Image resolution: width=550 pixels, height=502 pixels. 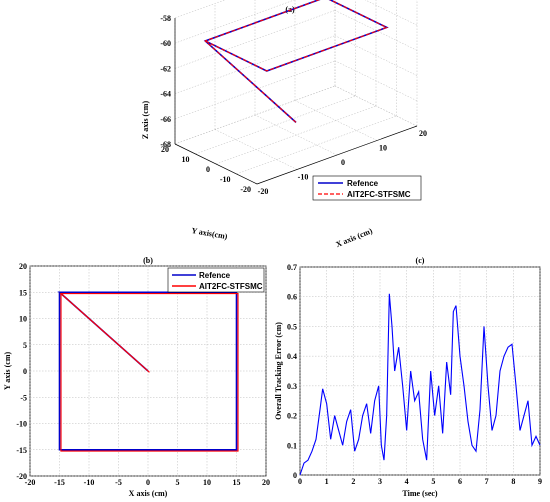 I want to click on panel-c-xtick-7: 7, so click(x=487, y=481).